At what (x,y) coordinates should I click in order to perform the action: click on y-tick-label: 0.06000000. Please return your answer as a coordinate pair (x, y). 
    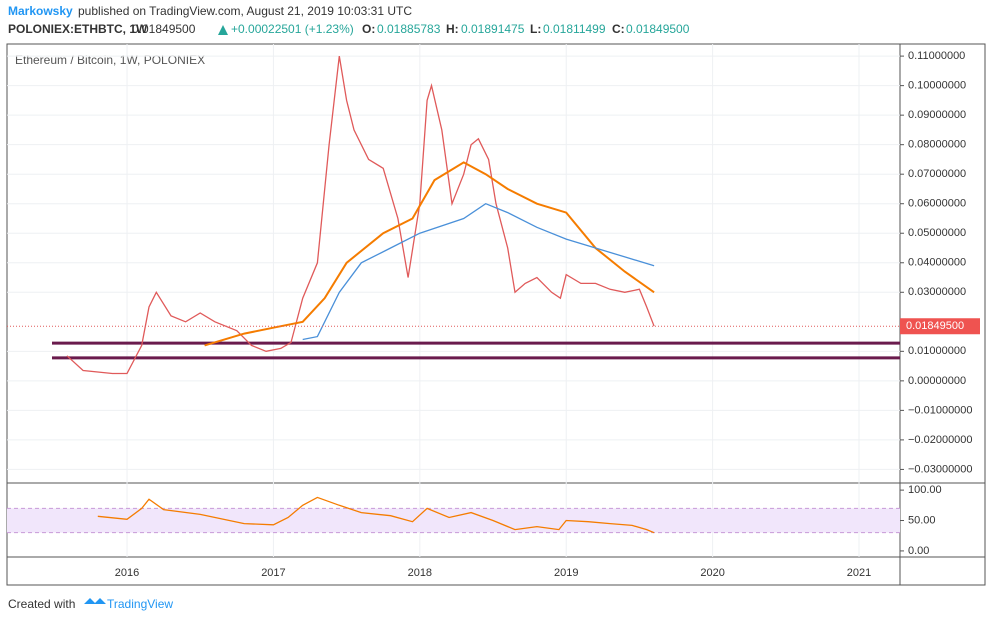
    Looking at the image, I should click on (937, 204).